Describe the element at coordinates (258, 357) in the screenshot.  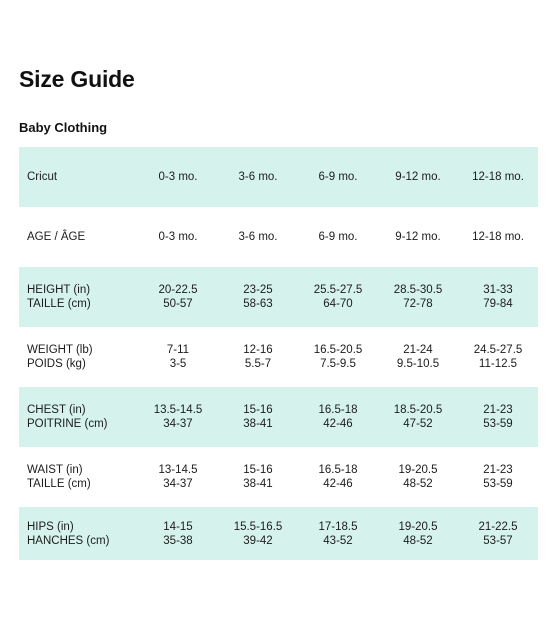
I see `size-cell: 12-16 5.5-7` at that location.